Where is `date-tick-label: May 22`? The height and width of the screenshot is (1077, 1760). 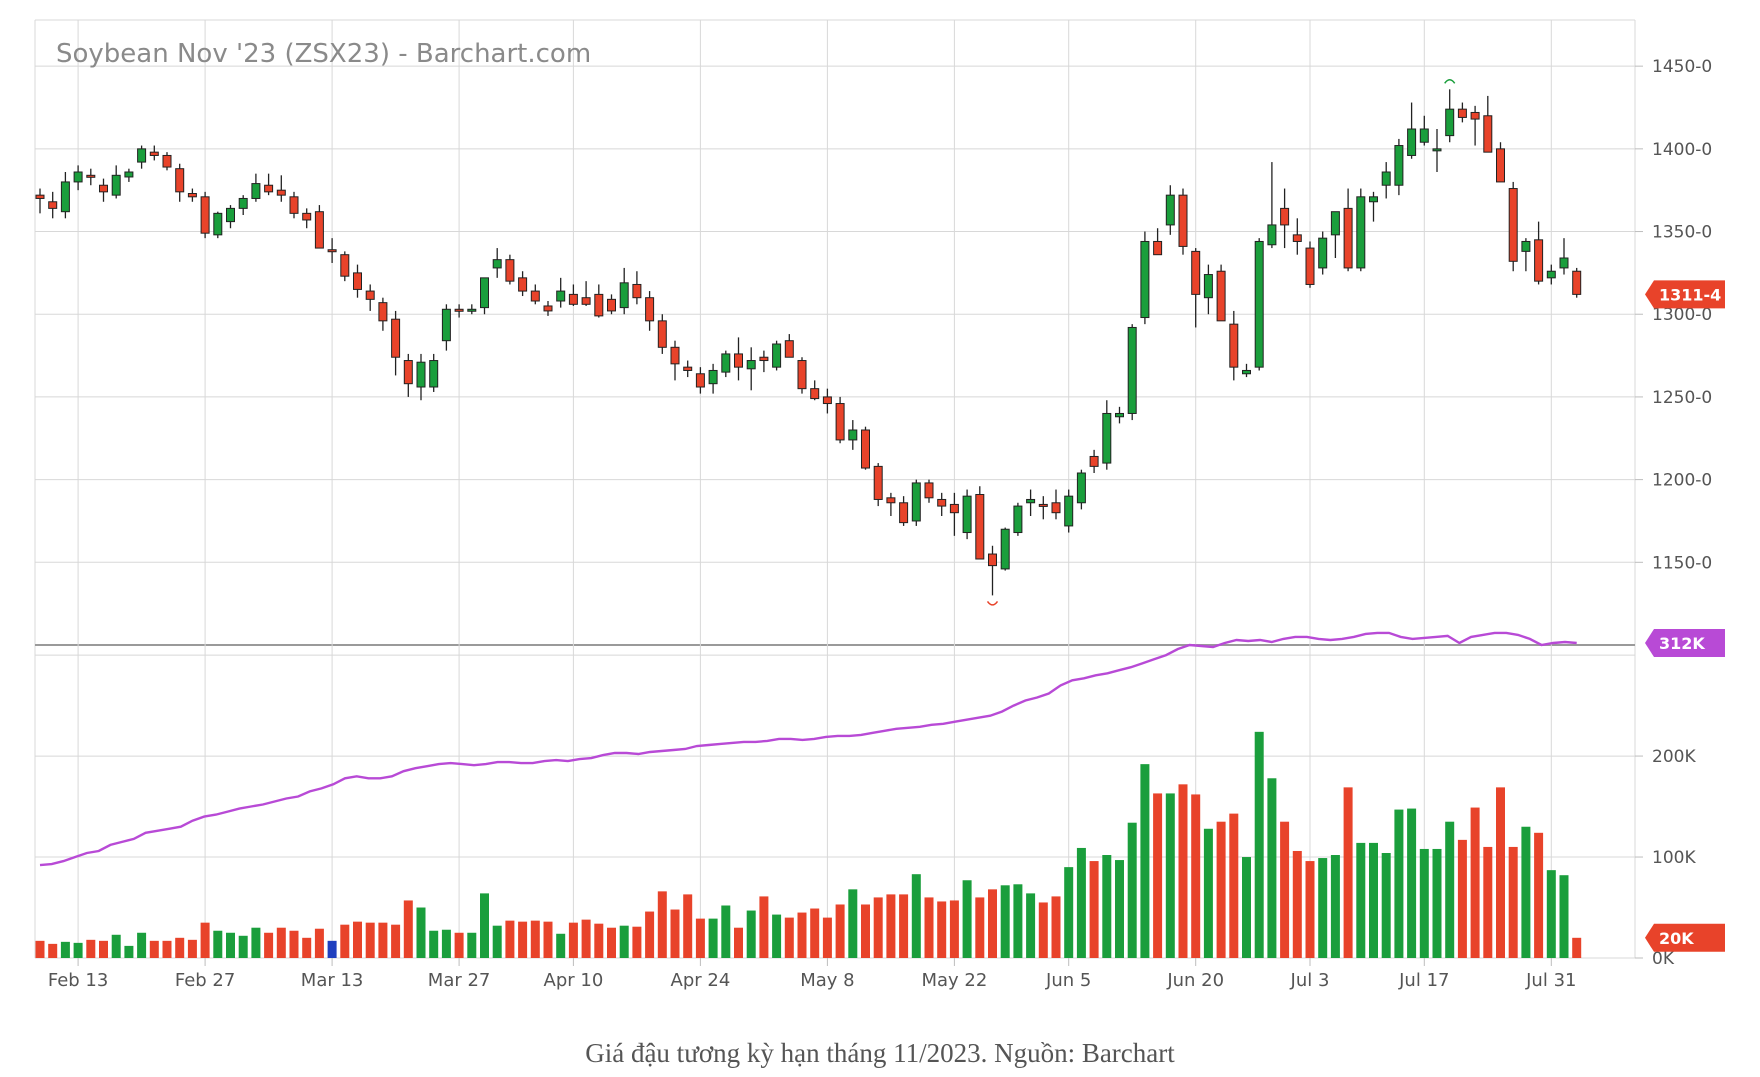 date-tick-label: May 22 is located at coordinates (954, 980).